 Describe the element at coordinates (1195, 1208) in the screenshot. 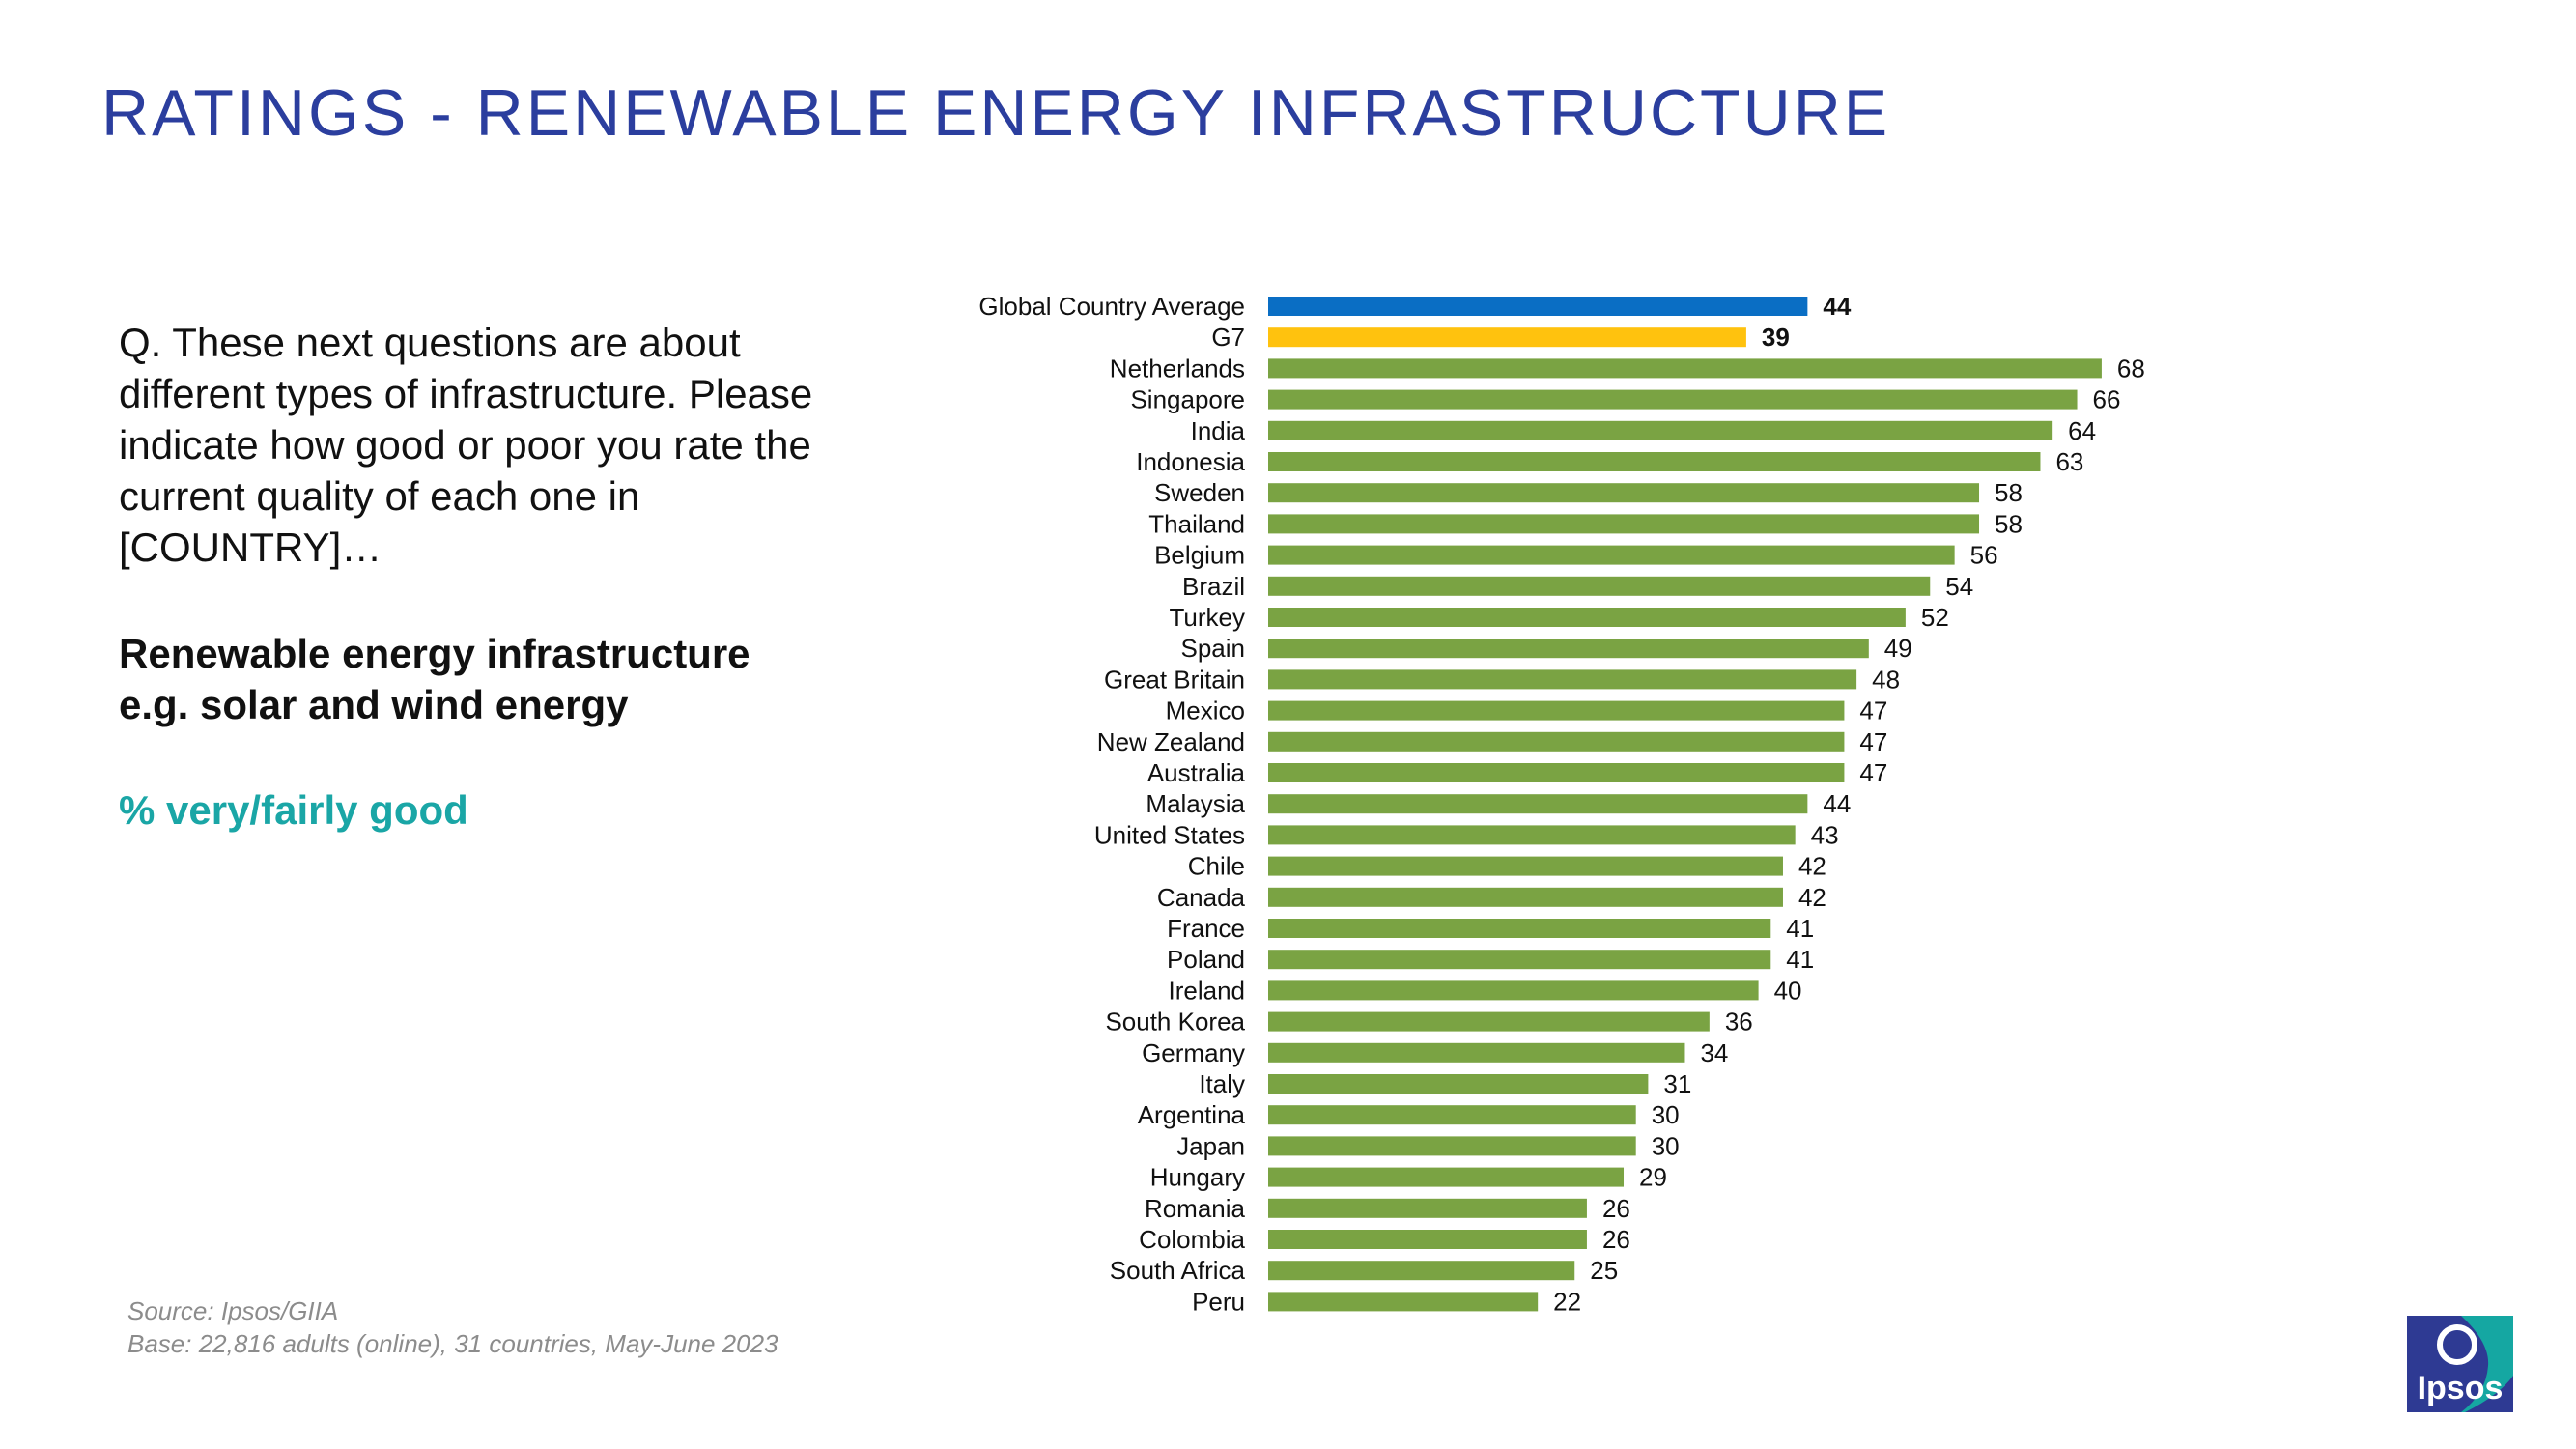

I see `category-label: Romania` at that location.